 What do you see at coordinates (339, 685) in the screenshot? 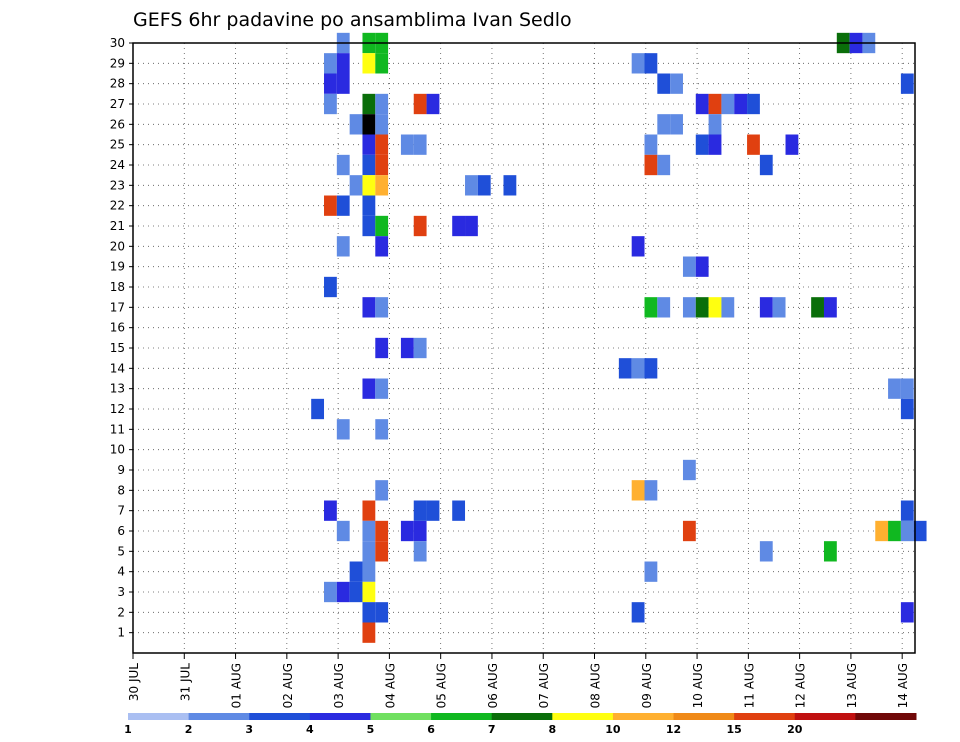
I see `x-tick-label: 03 AUG` at bounding box center [339, 685].